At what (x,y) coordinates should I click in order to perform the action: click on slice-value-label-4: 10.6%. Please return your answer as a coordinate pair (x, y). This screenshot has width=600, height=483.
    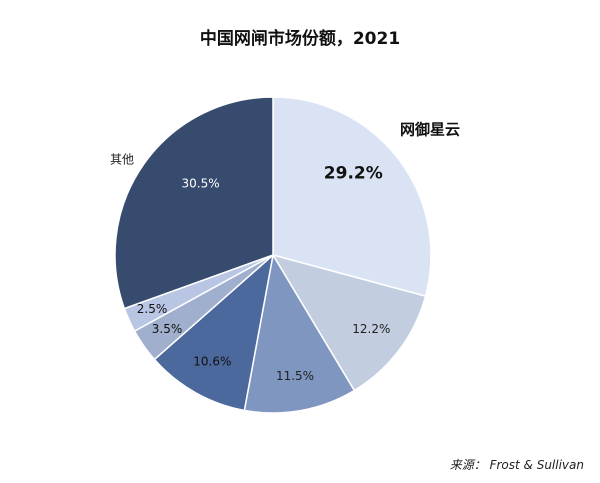
    Looking at the image, I should click on (212, 362).